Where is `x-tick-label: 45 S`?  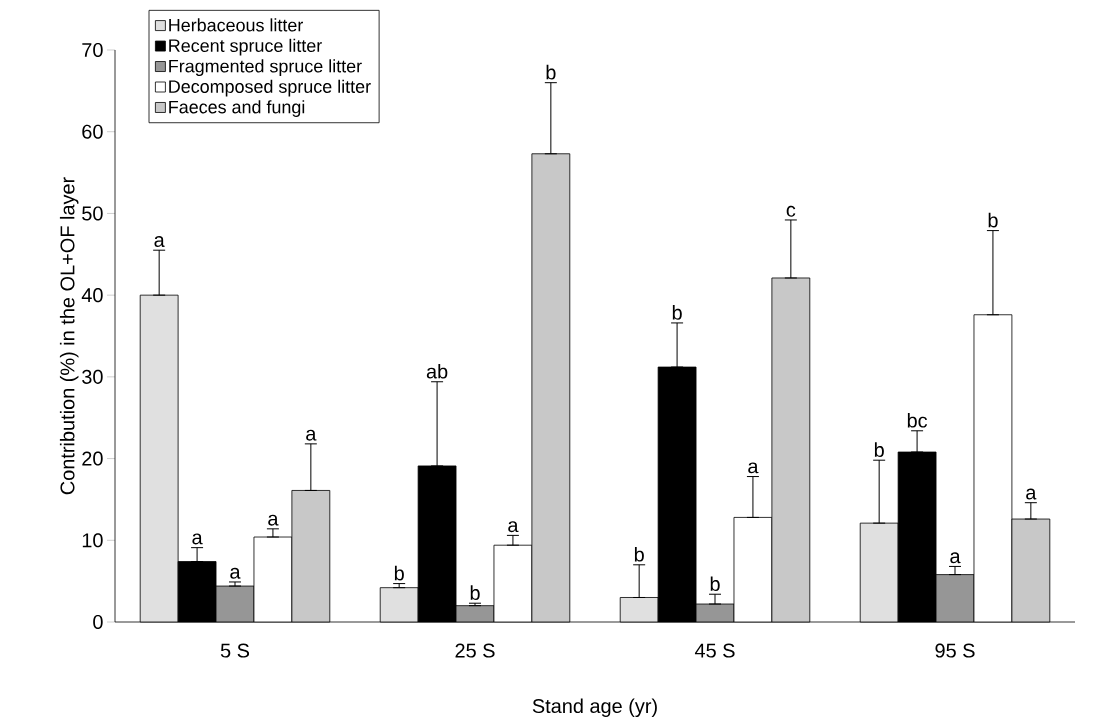 x-tick-label: 45 S is located at coordinates (714, 650).